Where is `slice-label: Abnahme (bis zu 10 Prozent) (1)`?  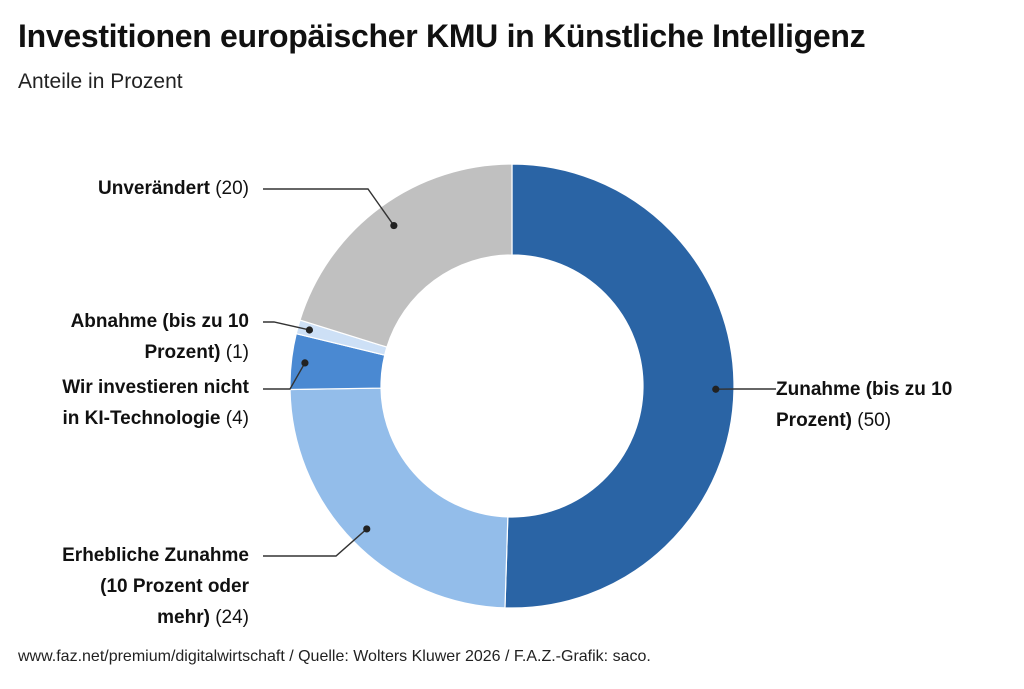
slice-label: Abnahme (bis zu 10 Prozent) (1) is located at coordinates (133, 337).